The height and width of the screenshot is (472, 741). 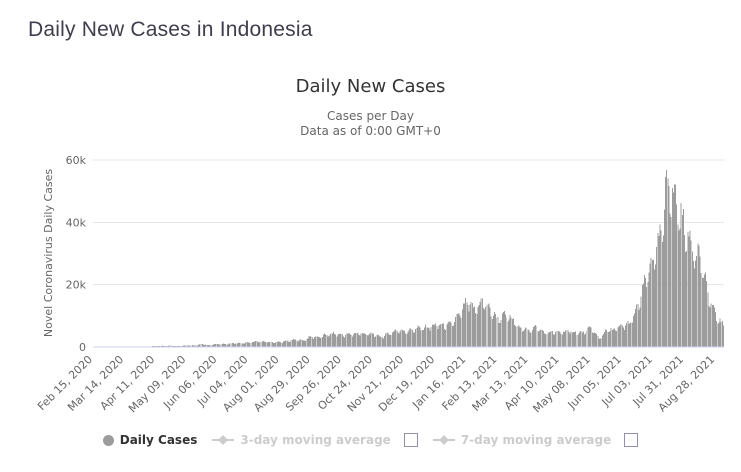 I want to click on legend-label-3day-moving-average: 3-day moving average, so click(x=315, y=440).